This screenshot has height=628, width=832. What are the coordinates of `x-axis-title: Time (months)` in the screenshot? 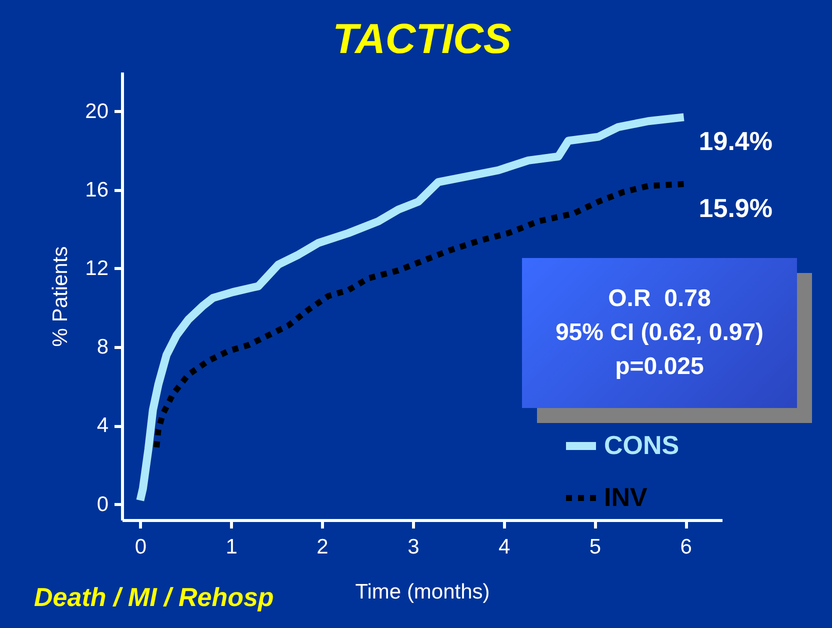 It's located at (422, 592).